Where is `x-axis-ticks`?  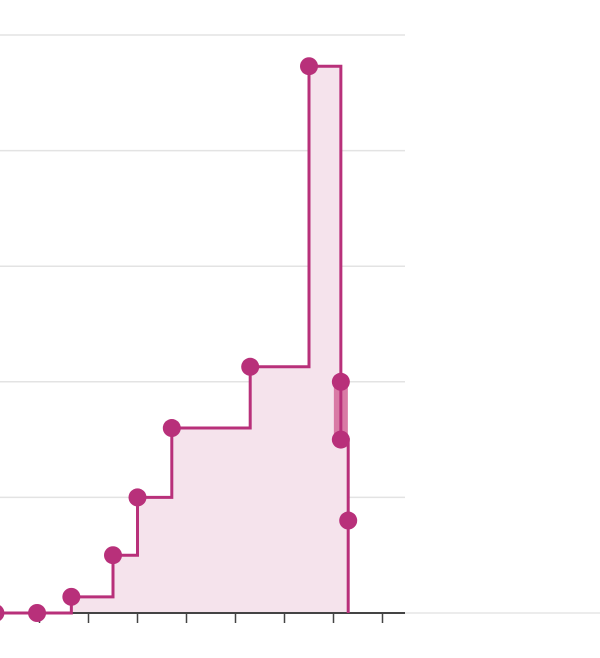 x-axis-ticks is located at coordinates (211, 618).